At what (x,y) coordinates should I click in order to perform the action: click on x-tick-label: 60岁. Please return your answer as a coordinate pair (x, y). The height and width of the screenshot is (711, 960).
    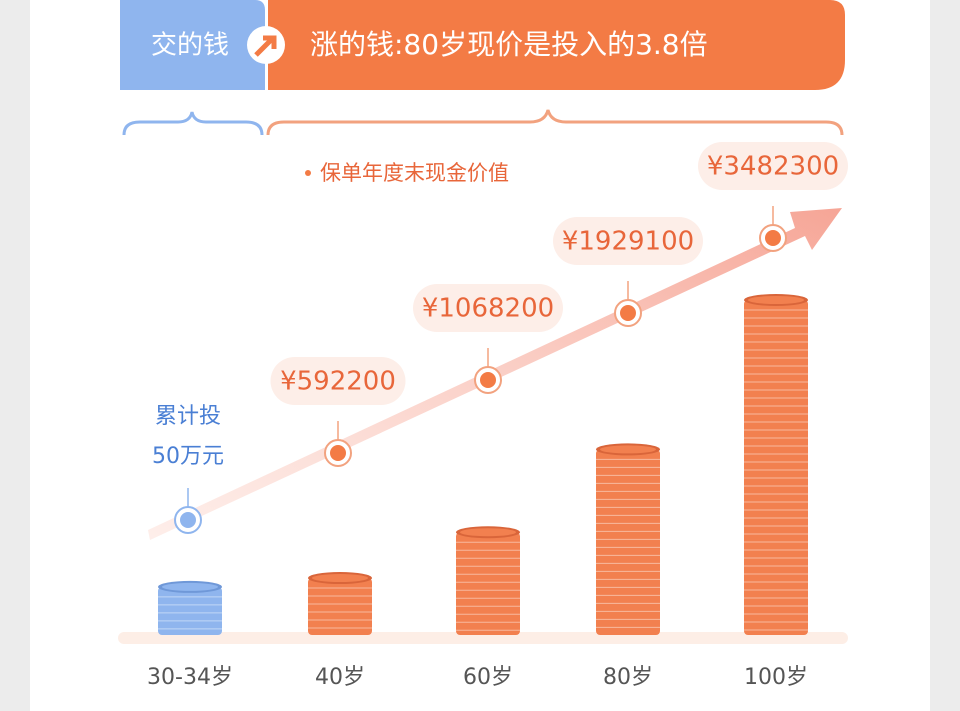
    Looking at the image, I should click on (488, 677).